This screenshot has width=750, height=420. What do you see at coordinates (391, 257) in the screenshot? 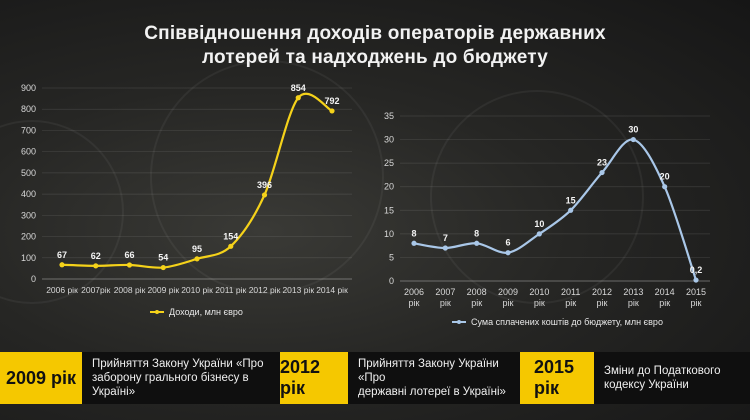
I see `y-tick-label: 5` at bounding box center [391, 257].